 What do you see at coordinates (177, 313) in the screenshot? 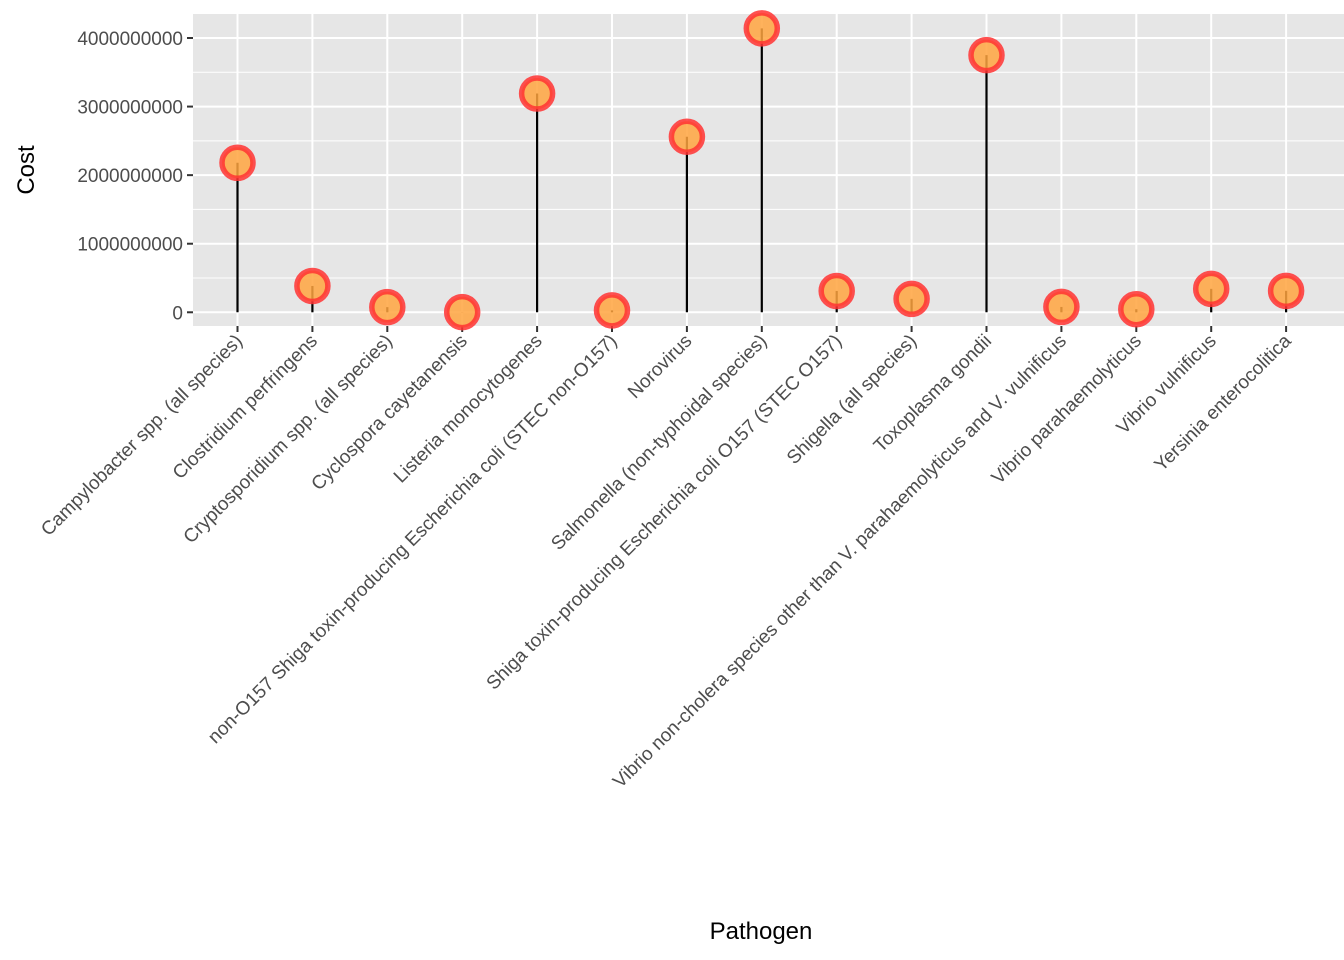
I see `y-tick-label: 0` at bounding box center [177, 313].